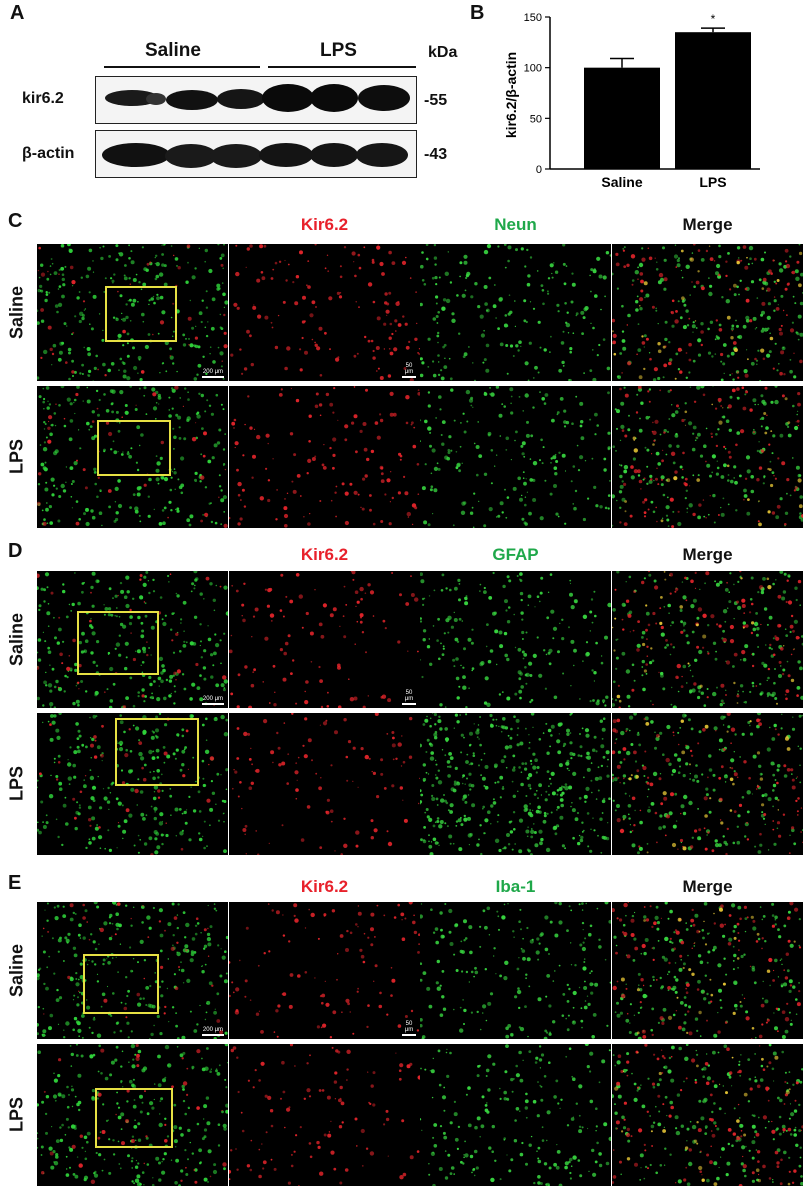 Image resolution: width=803 pixels, height=1188 pixels. What do you see at coordinates (515, 554) in the screenshot?
I see `column-header-gfap: GFAP` at bounding box center [515, 554].